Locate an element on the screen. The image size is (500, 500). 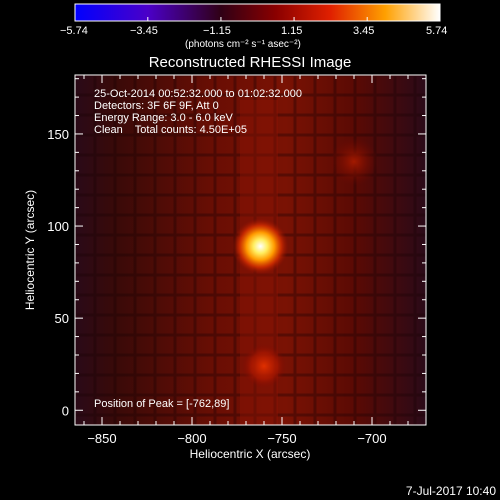
chart-title: Reconstructed RHESSI Image is located at coordinates (250, 62).